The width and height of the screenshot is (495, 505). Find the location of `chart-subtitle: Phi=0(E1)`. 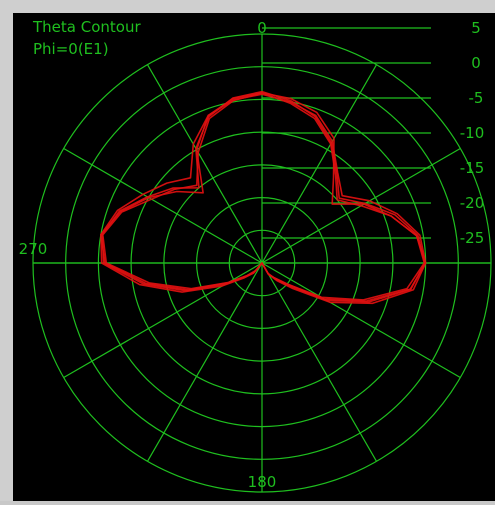

chart-subtitle: Phi=0(E1) is located at coordinates (71, 49).